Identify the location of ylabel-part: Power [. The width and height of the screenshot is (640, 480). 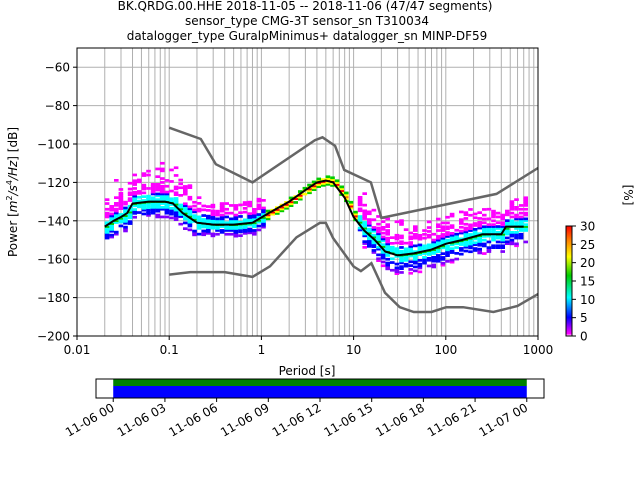
(13, 234).